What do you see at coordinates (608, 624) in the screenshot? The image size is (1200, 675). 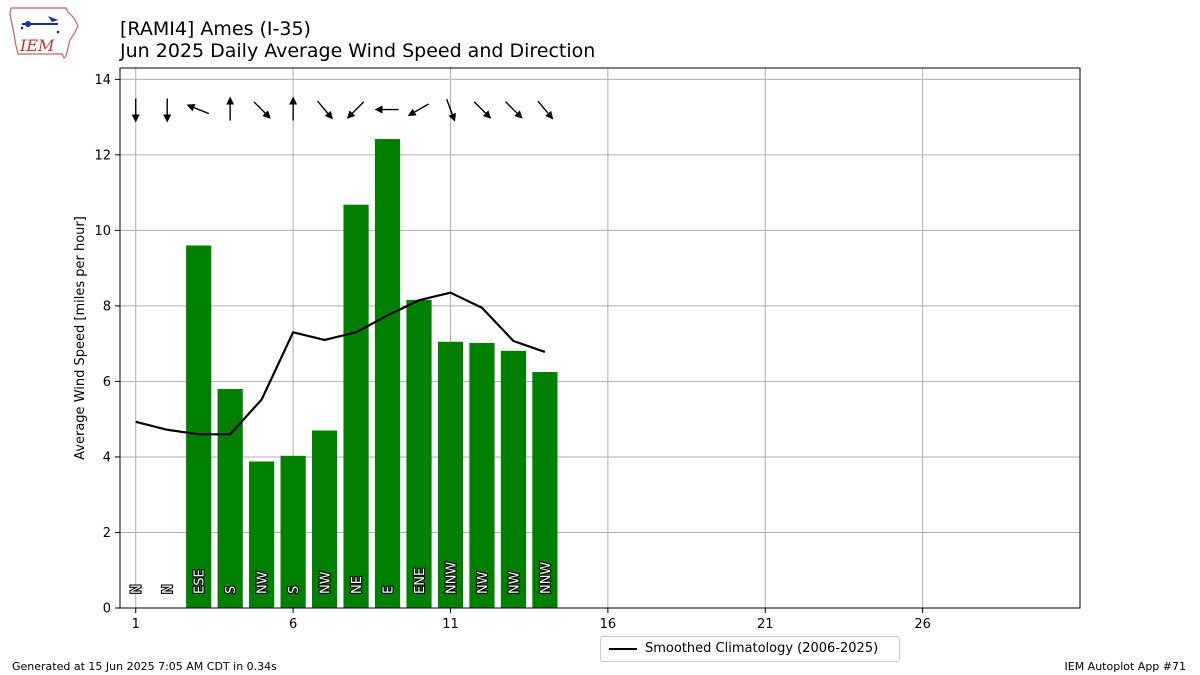 I see `x-tick-label: 16` at bounding box center [608, 624].